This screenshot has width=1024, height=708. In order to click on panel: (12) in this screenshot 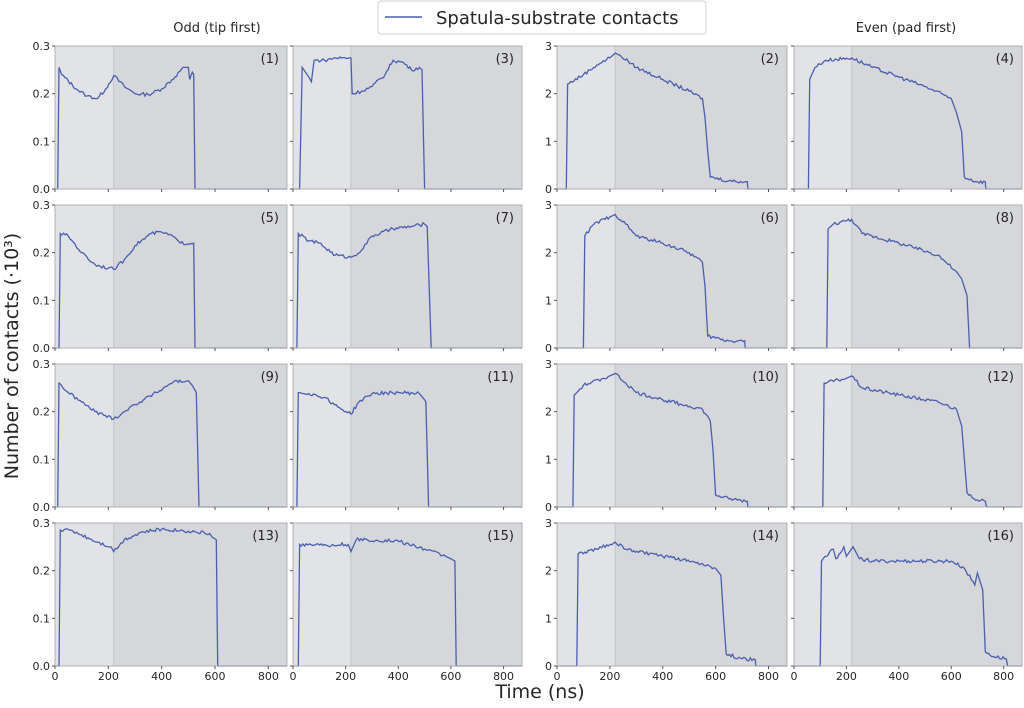, I will do `click(907, 436)`.